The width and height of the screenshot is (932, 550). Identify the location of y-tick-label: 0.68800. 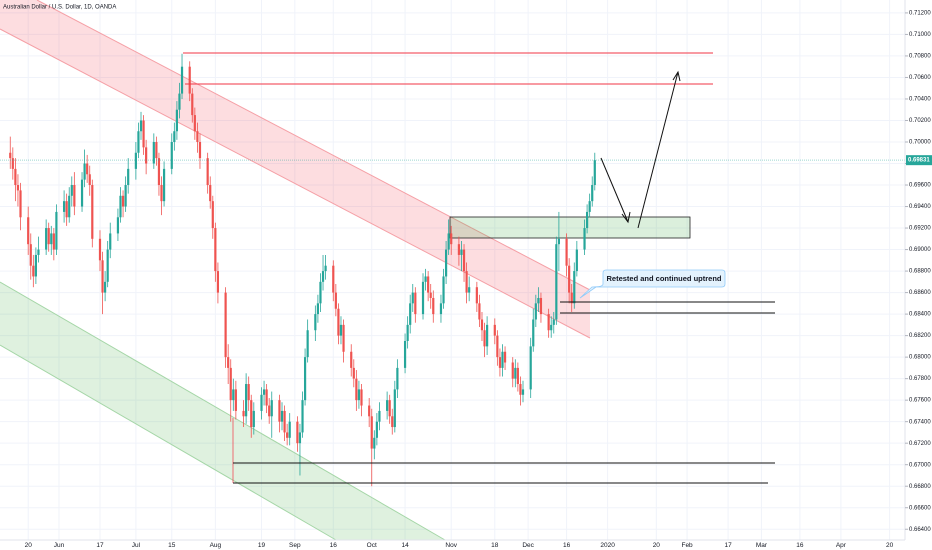
(920, 272).